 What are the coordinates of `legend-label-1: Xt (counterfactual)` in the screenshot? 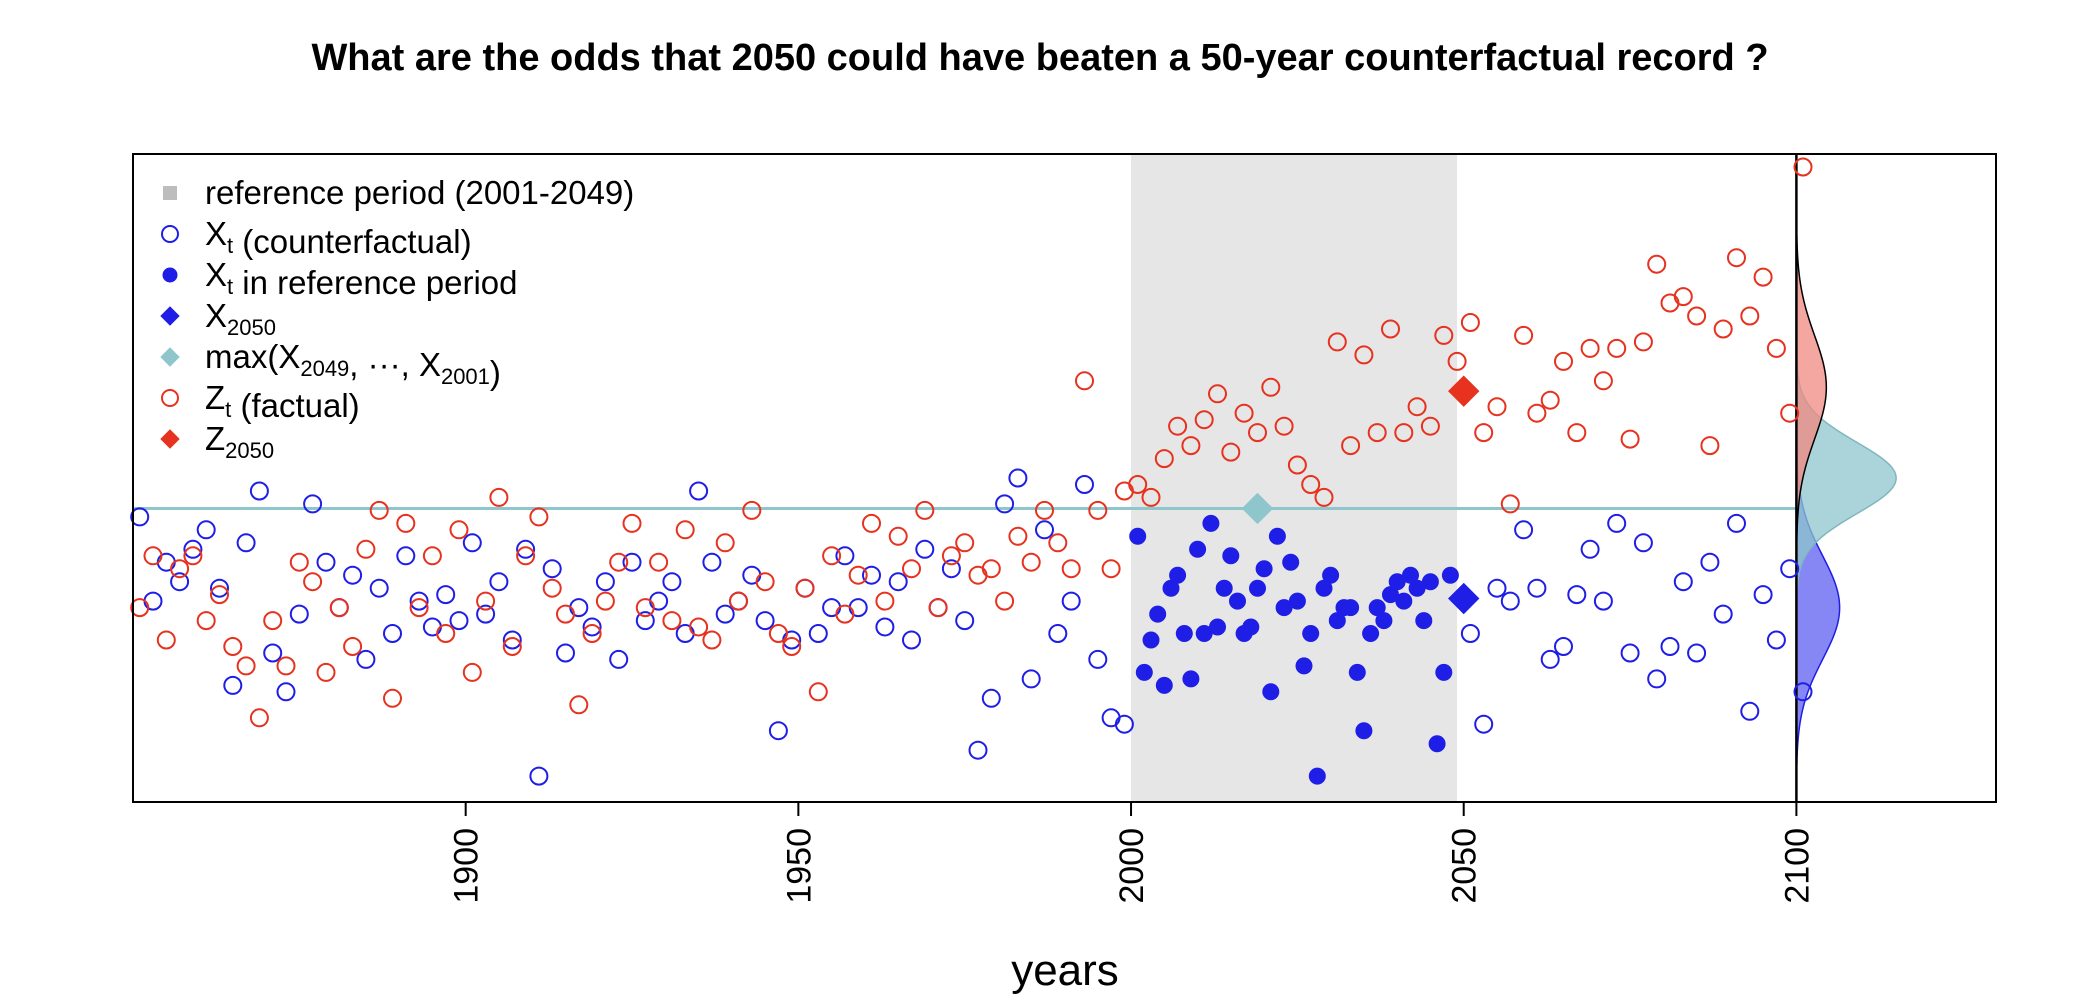 It's located at (338, 237).